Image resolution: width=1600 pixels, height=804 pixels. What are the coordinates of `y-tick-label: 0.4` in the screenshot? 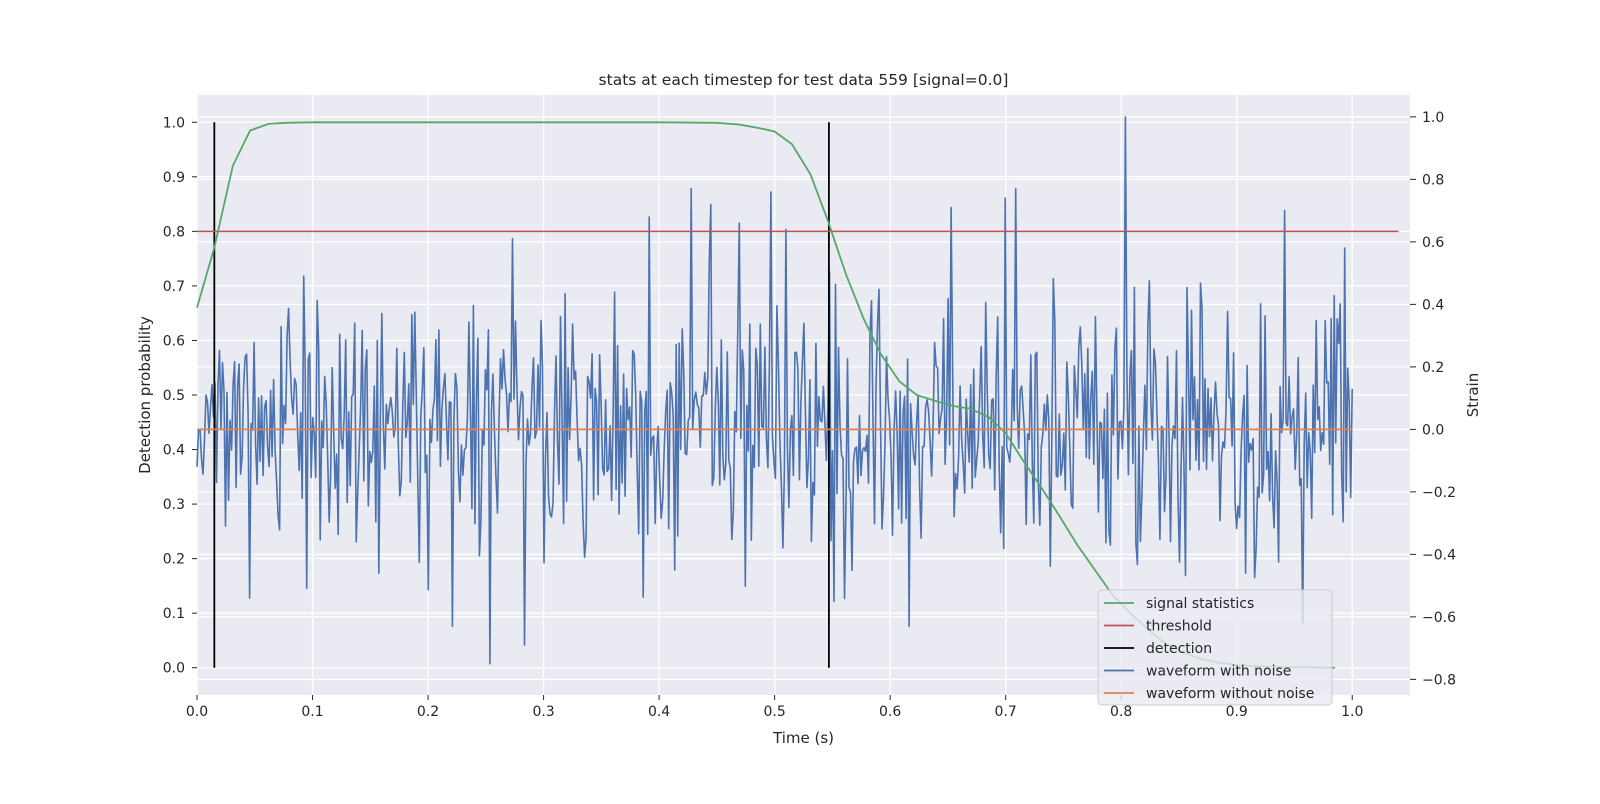 It's located at (174, 451).